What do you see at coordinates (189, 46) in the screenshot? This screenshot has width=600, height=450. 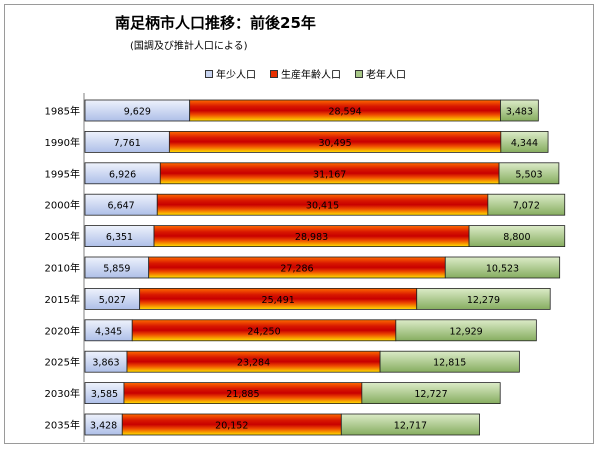 I see `chart-subtitle: (国調及び推計人口による)` at bounding box center [189, 46].